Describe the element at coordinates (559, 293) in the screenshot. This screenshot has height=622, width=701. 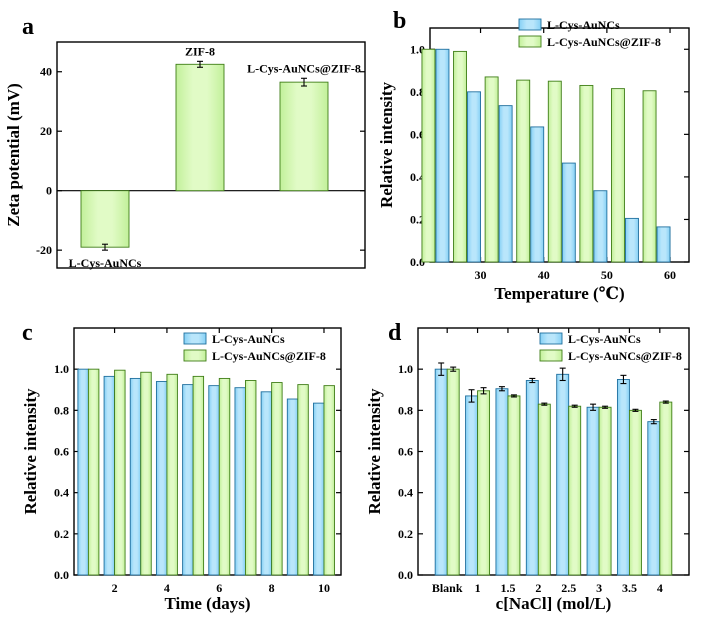
I see `x-axis-label: Temperature (℃)` at that location.